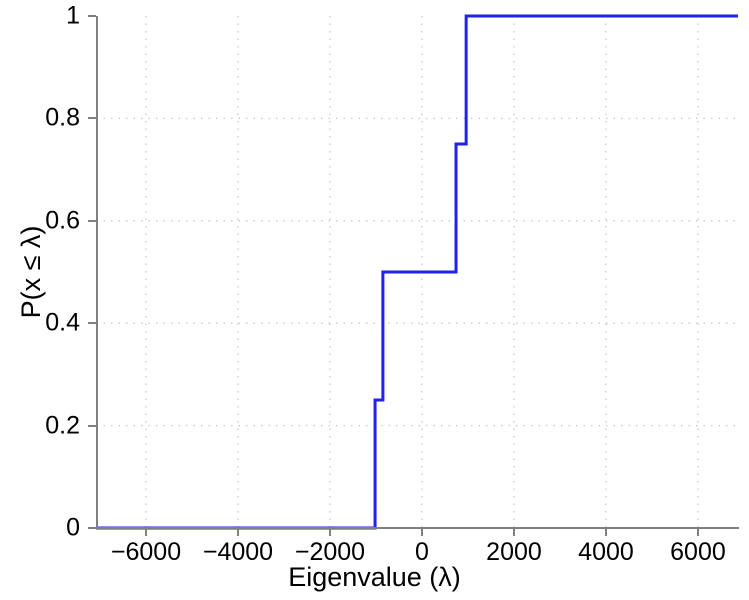 This screenshot has width=749, height=600. I want to click on y-tick-label: 0.8, so click(62, 117).